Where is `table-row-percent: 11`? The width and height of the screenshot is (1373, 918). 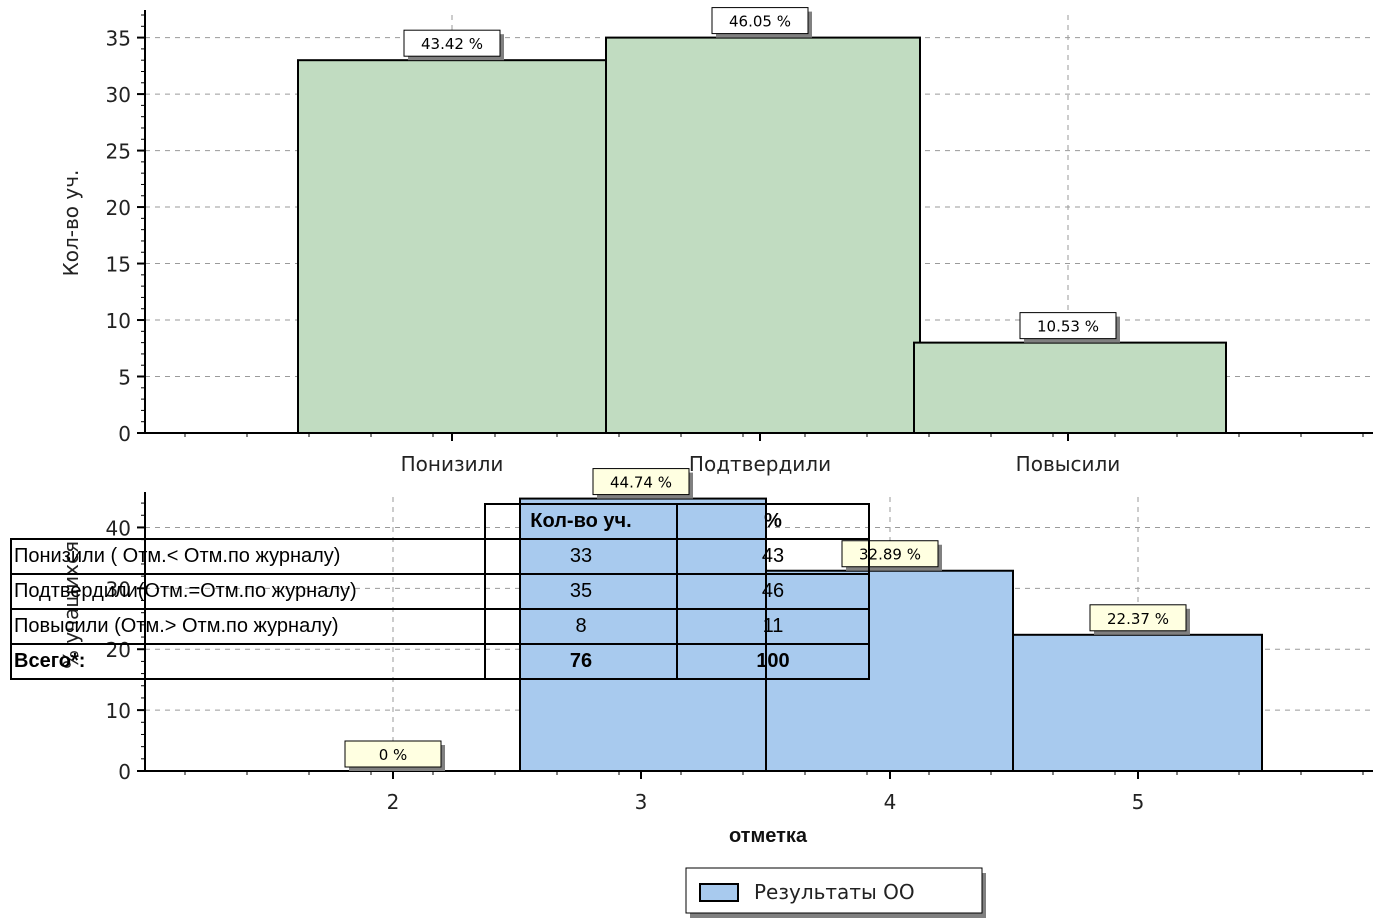
table-row-percent: 11 is located at coordinates (773, 626).